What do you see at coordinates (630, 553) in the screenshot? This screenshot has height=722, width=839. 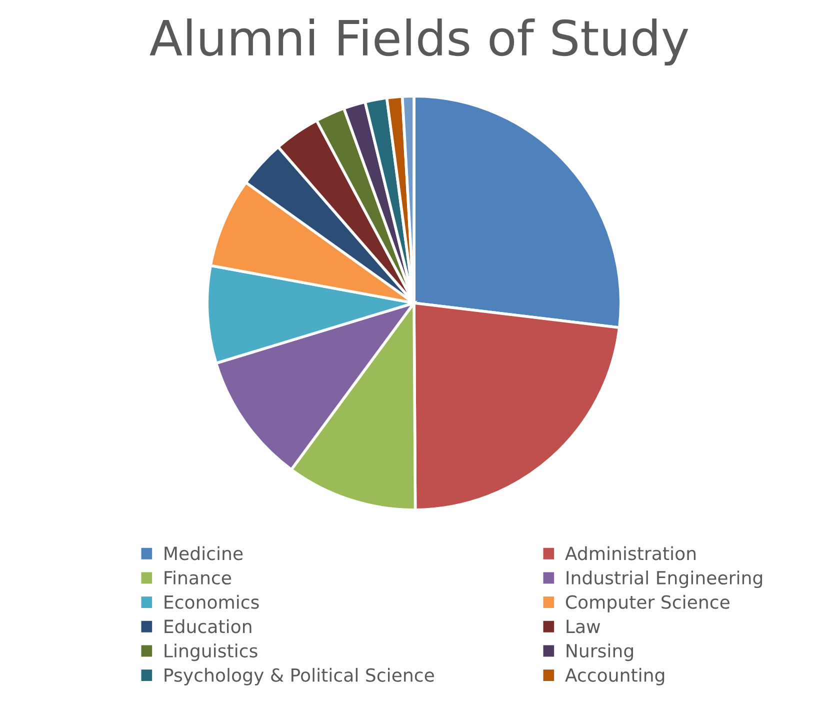 I see `legend-label: Administration` at bounding box center [630, 553].